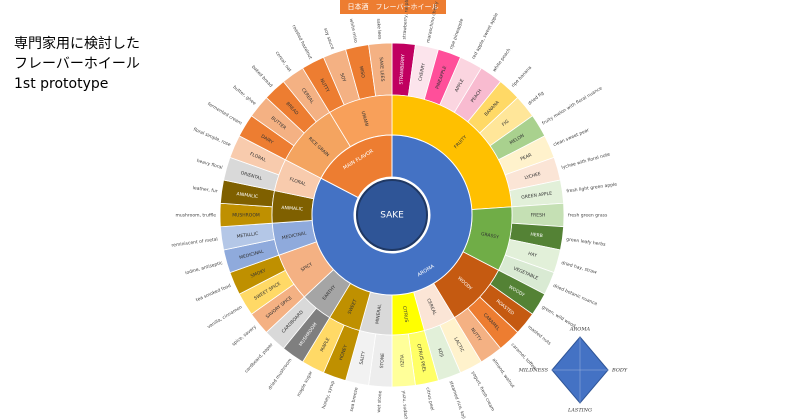  Describe the element at coordinates (305, 384) in the screenshot. I see `leaf-note: maple sugar` at that location.